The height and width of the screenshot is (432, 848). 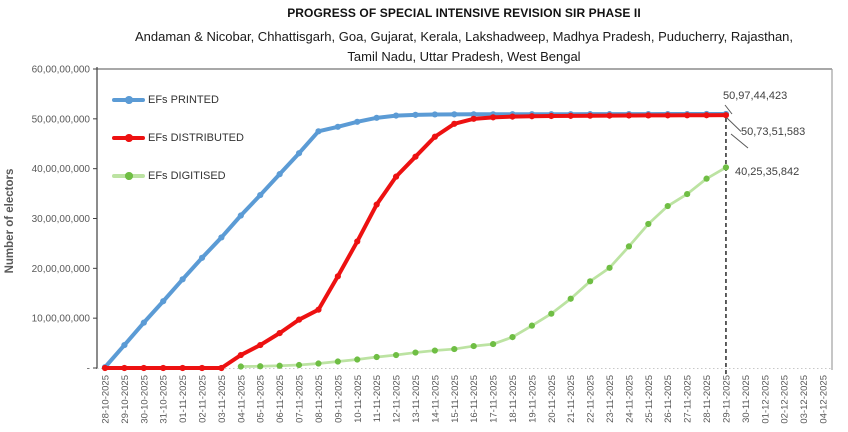 What do you see at coordinates (106, 399) in the screenshot?
I see `x-tick-label: 28-10-2025` at bounding box center [106, 399].